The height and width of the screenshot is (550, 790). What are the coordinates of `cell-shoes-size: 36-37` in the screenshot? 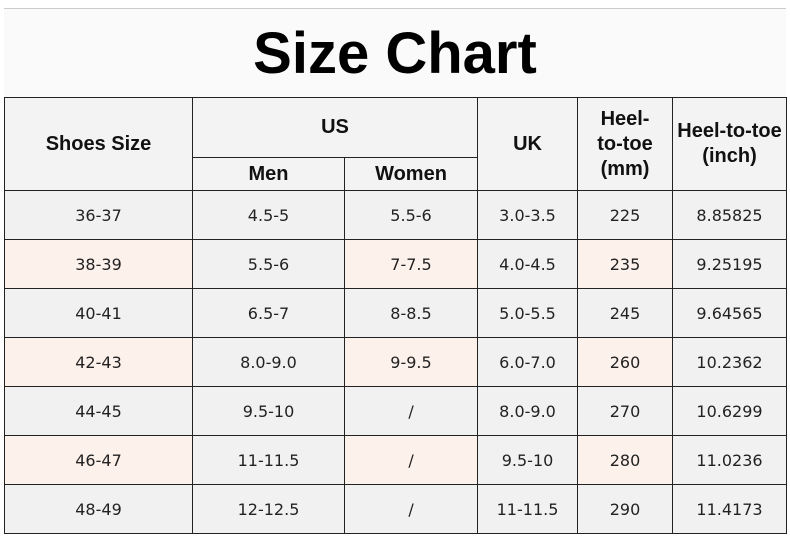 It's located at (98, 215).